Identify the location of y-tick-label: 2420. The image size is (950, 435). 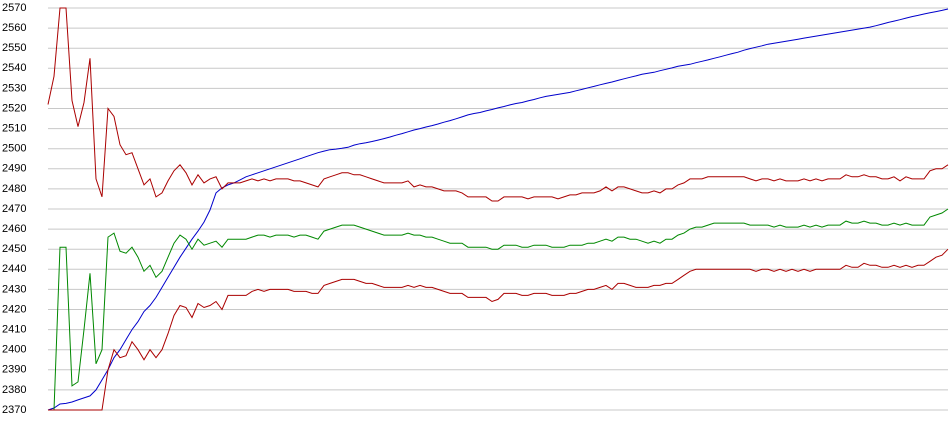
(14, 309).